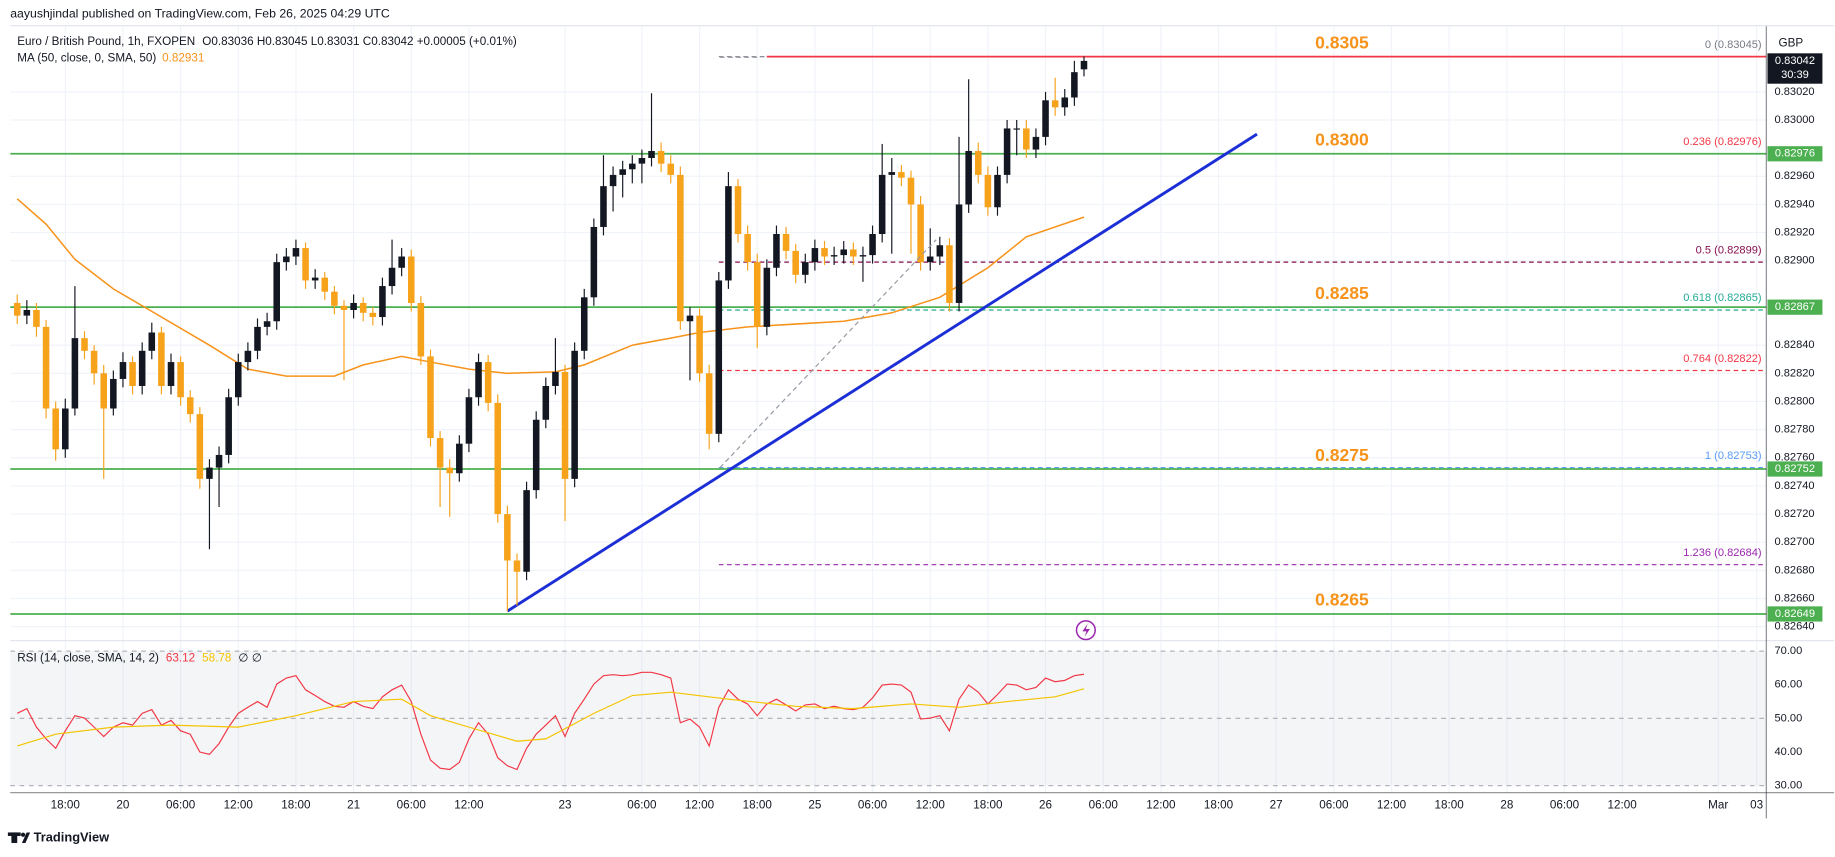 This screenshot has width=1835, height=857. I want to click on price-tag, so click(1795, 154).